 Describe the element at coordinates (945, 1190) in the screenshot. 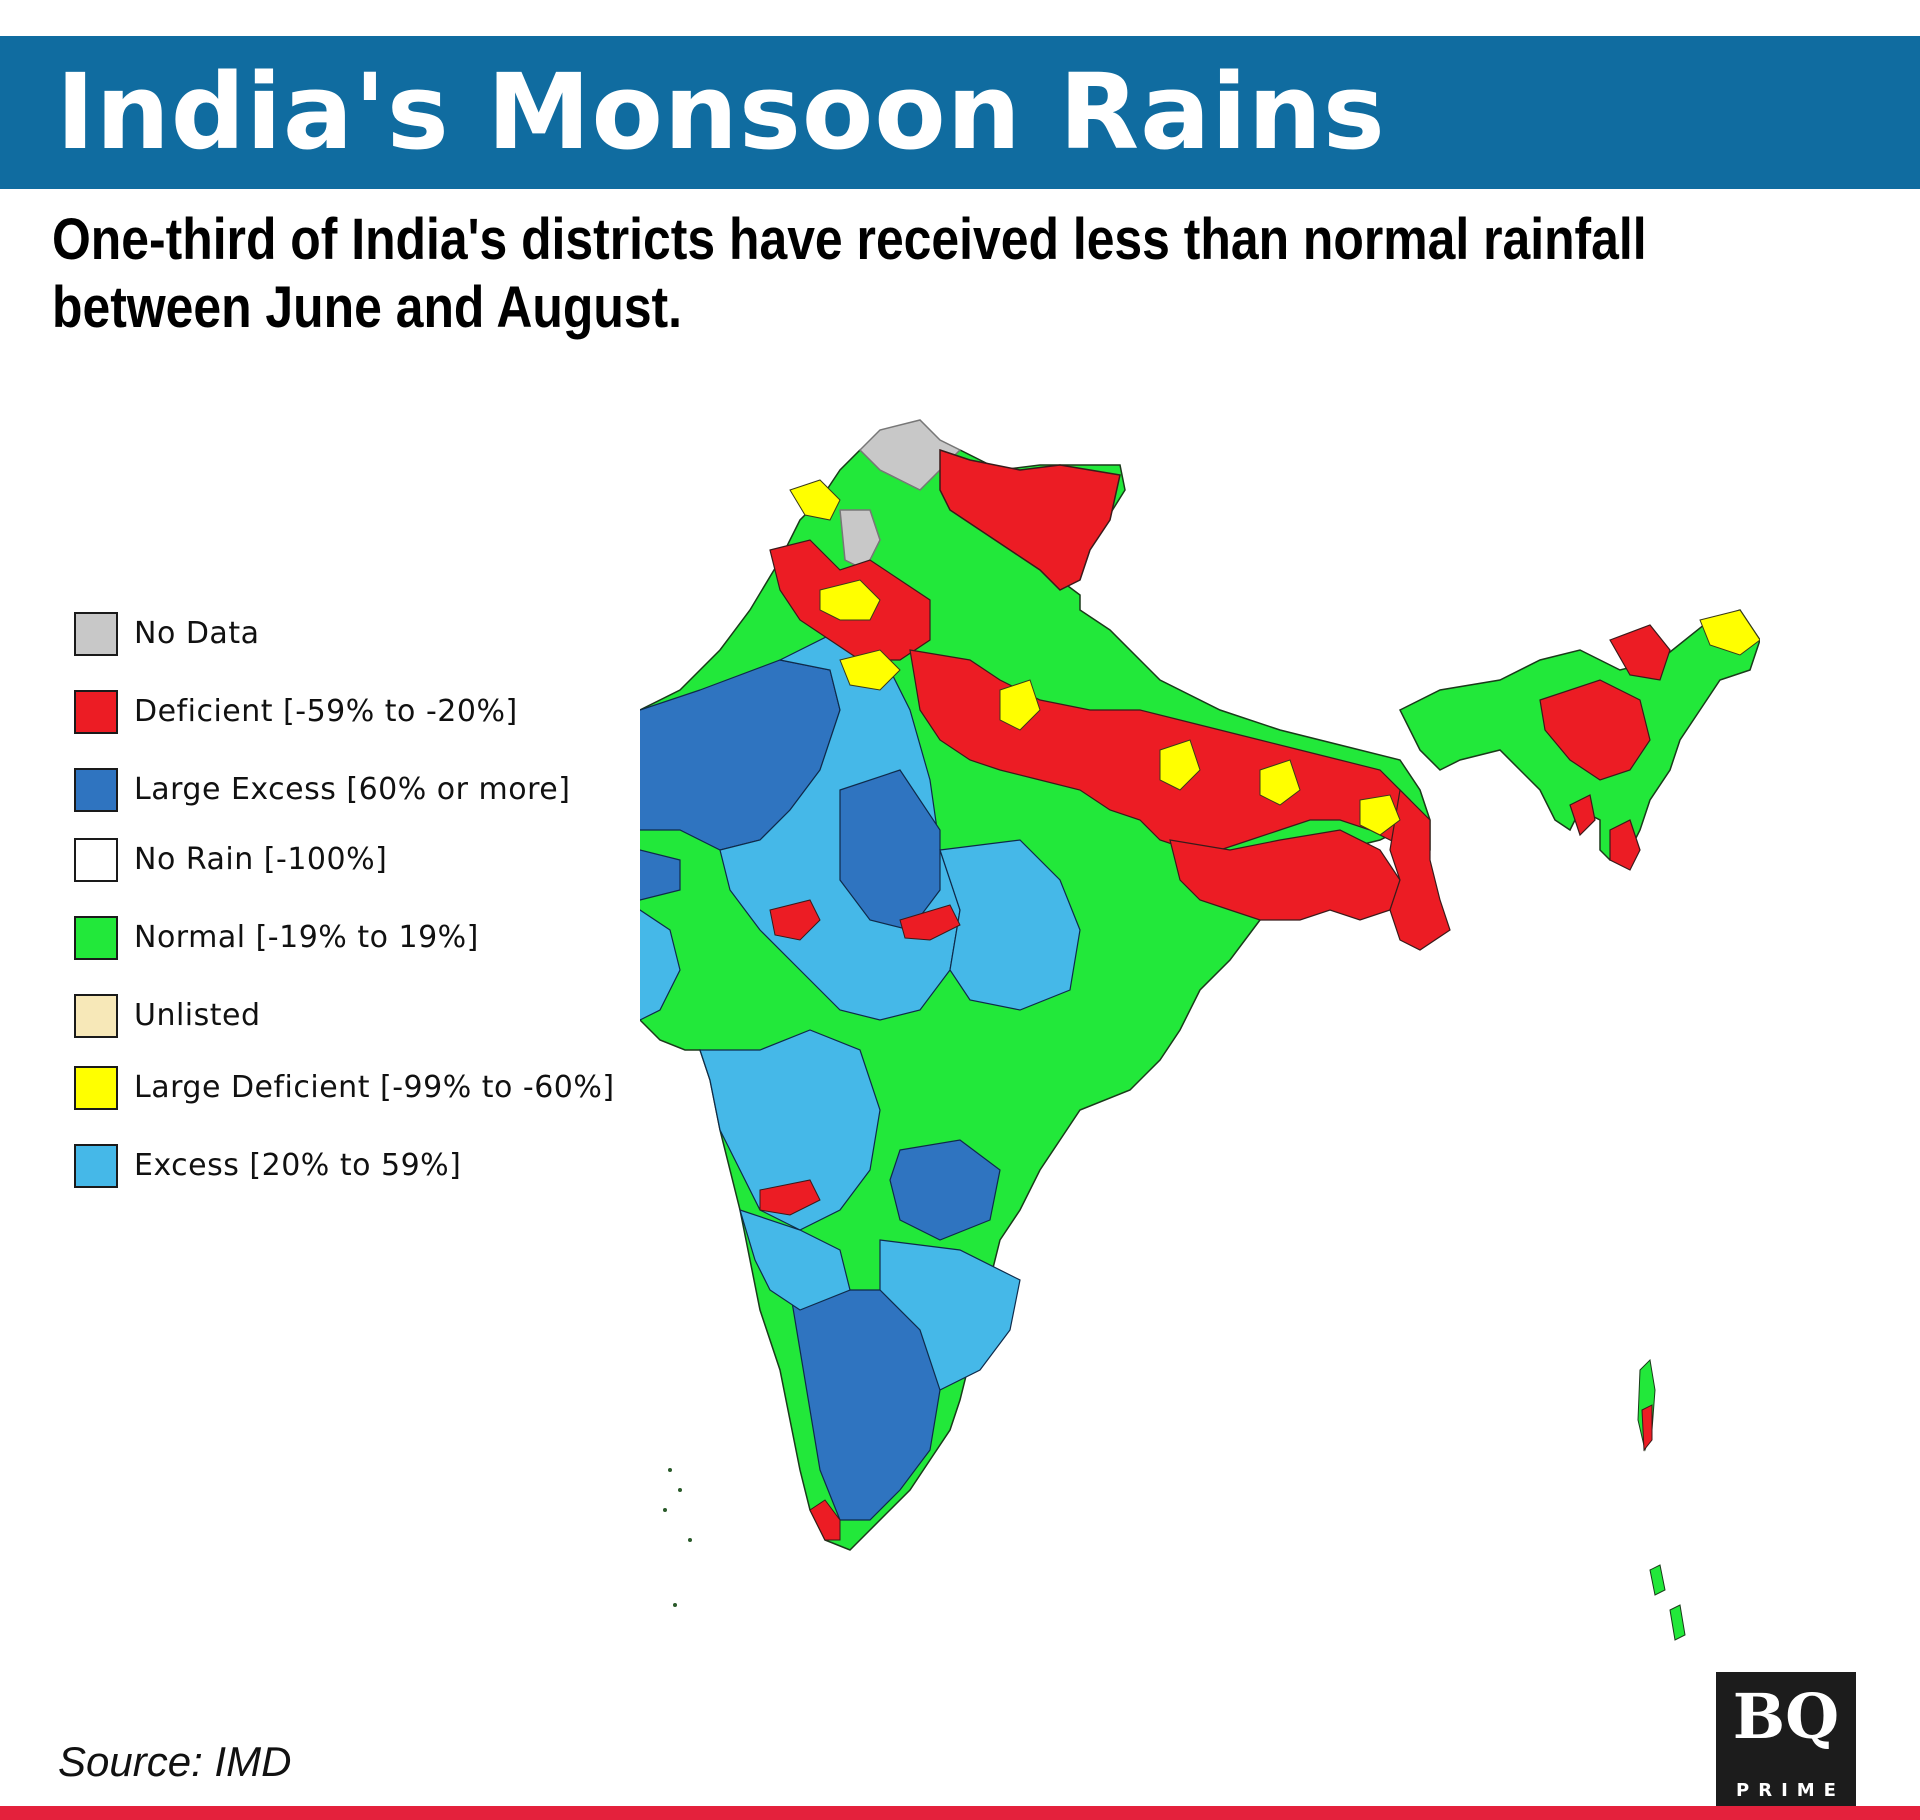

I see `large-excess-region-telangana` at that location.